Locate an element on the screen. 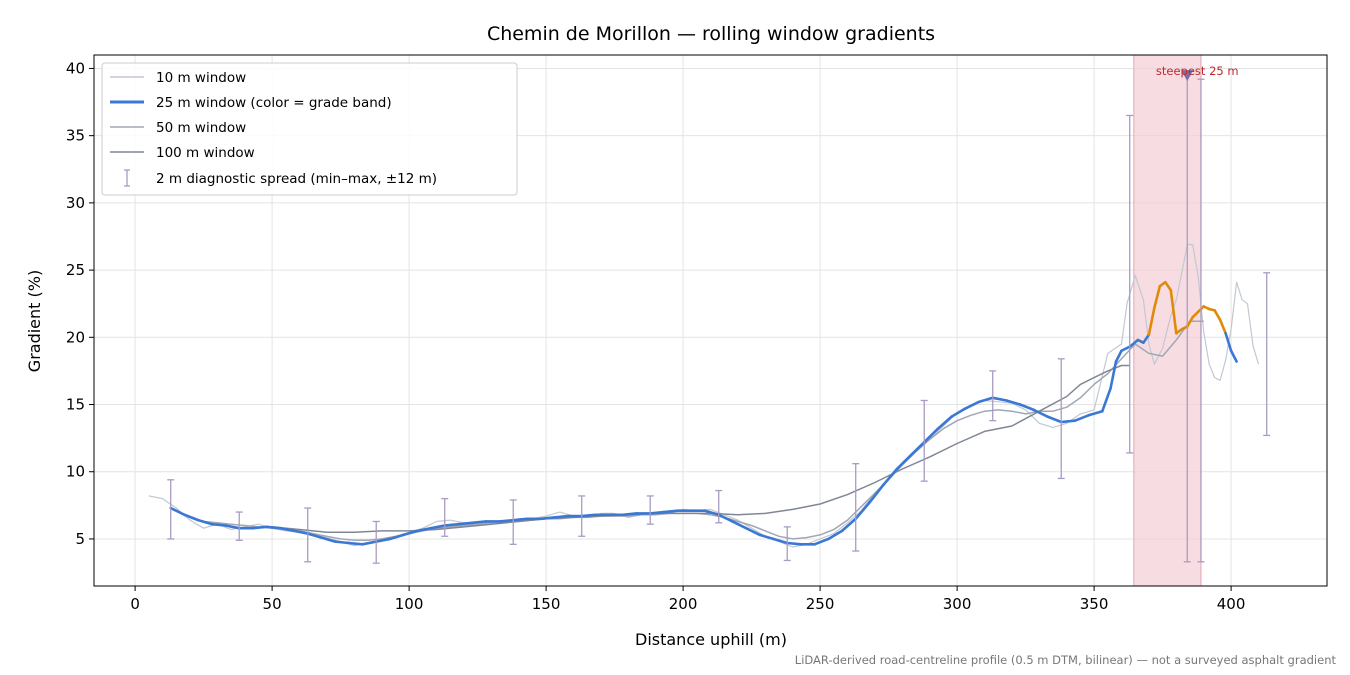  x-axis-ticks: 0 50 100 150 200 250 300 350 400 is located at coordinates (687, 599).